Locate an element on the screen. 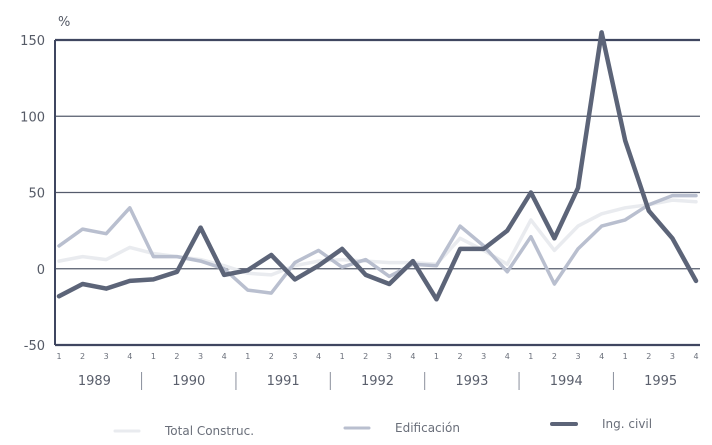 The image size is (712, 445). y-tick-label: -50 is located at coordinates (34, 346).